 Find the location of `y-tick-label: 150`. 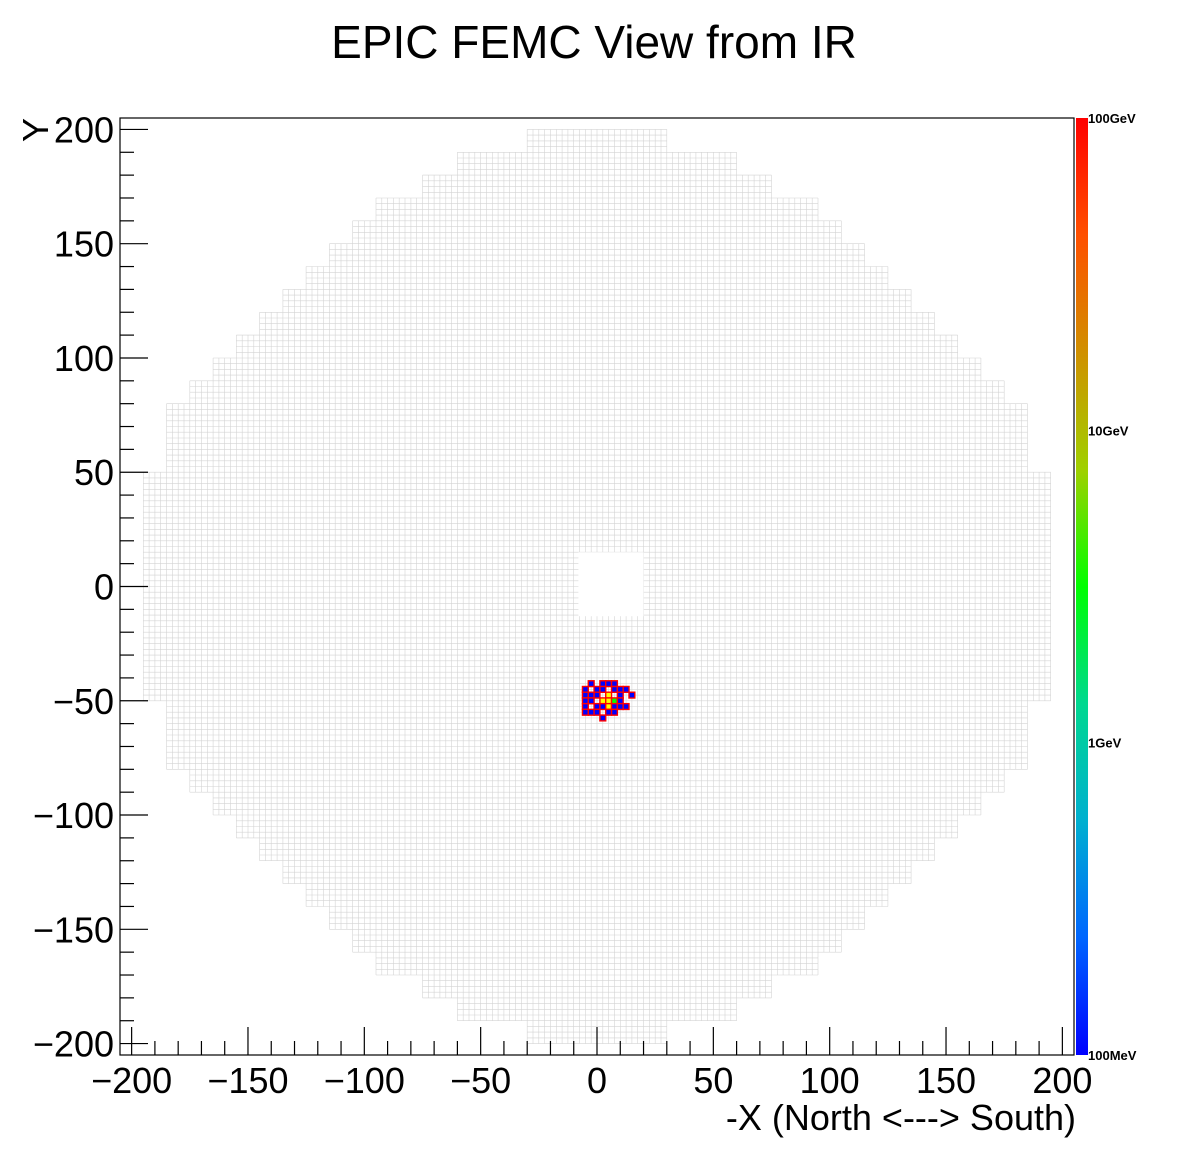

y-tick-label: 150 is located at coordinates (84, 244).